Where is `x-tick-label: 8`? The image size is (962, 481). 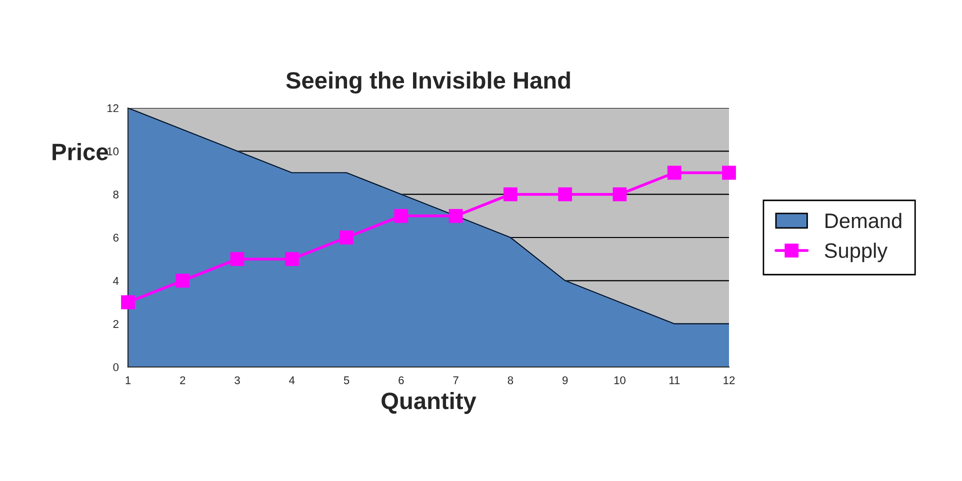 x-tick-label: 8 is located at coordinates (511, 380).